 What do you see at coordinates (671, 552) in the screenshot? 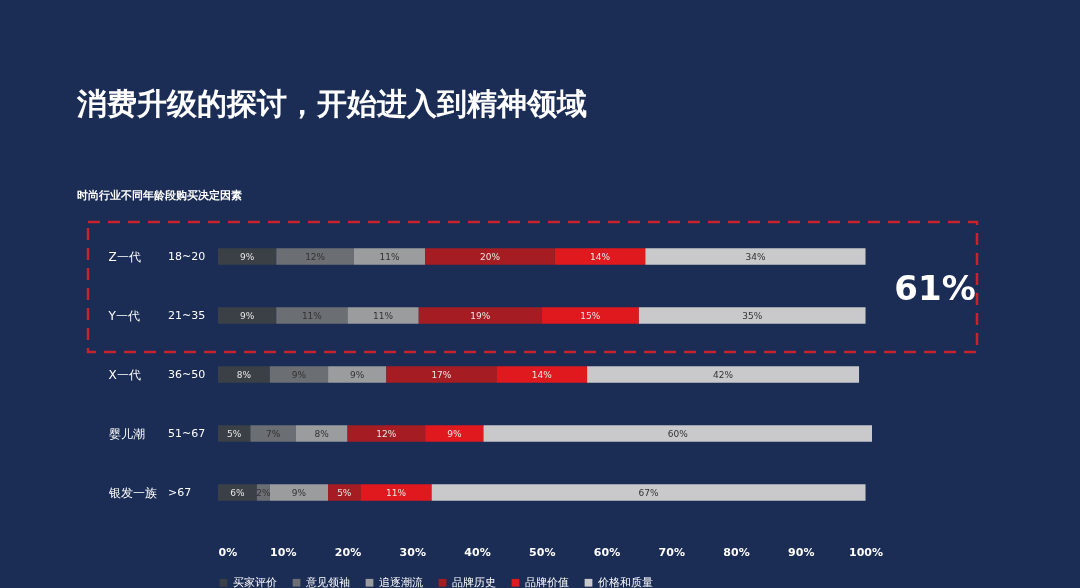
I see `x-tick-label: 70%` at bounding box center [671, 552].